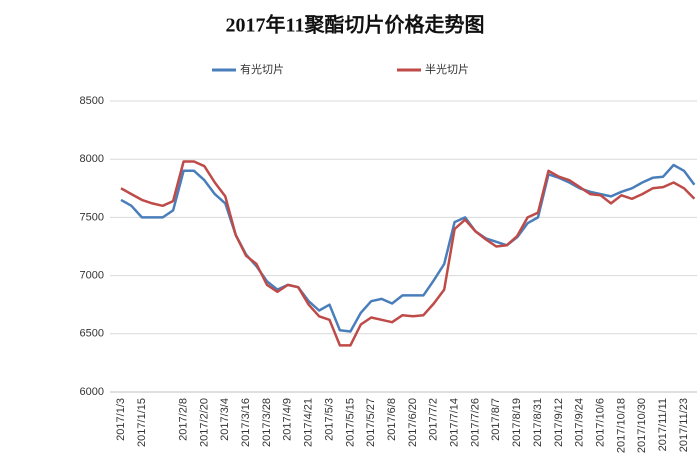  I want to click on x-tick-label: 2017/8/31, so click(538, 422).